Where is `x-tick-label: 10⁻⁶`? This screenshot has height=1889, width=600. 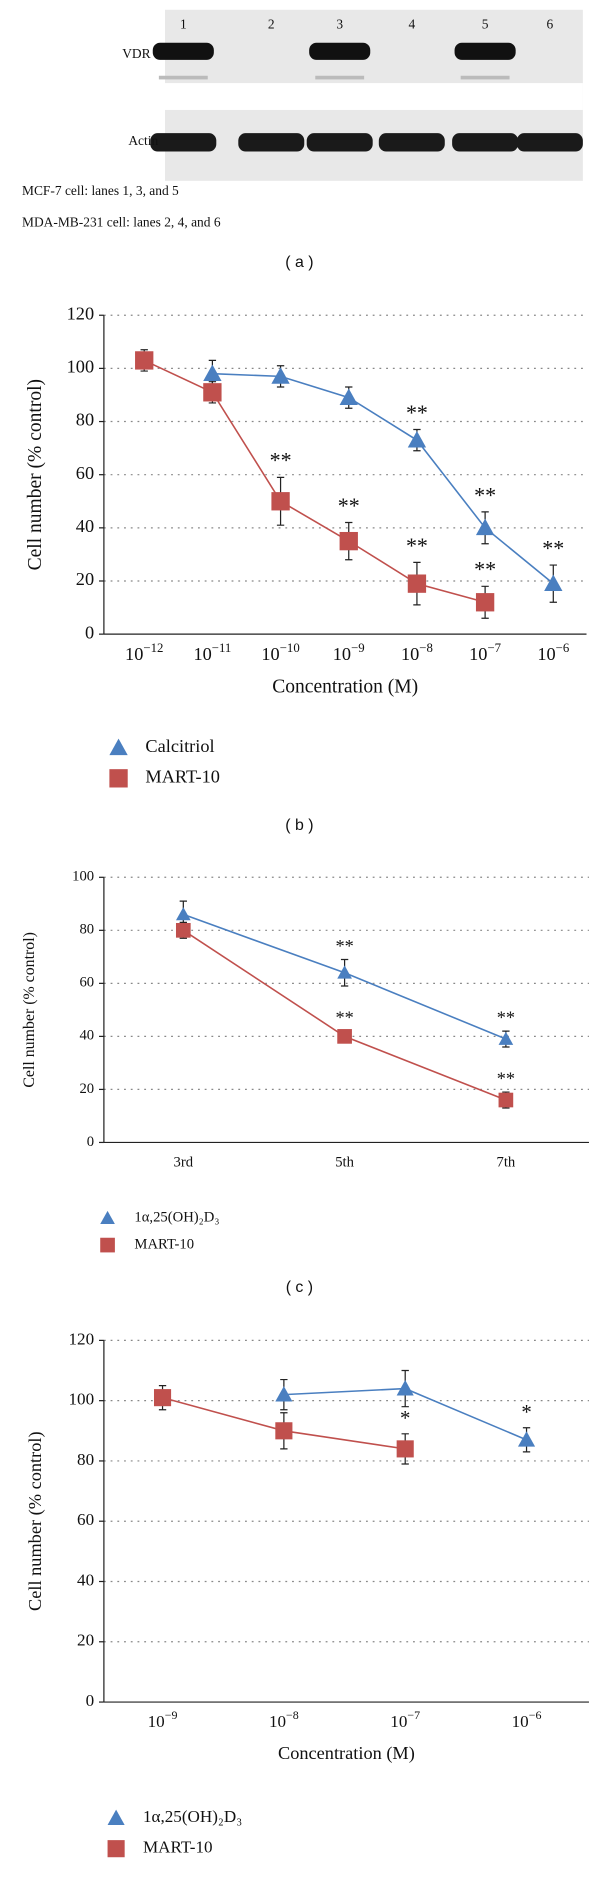
x-tick-label: 10⁻⁶ is located at coordinates (553, 653).